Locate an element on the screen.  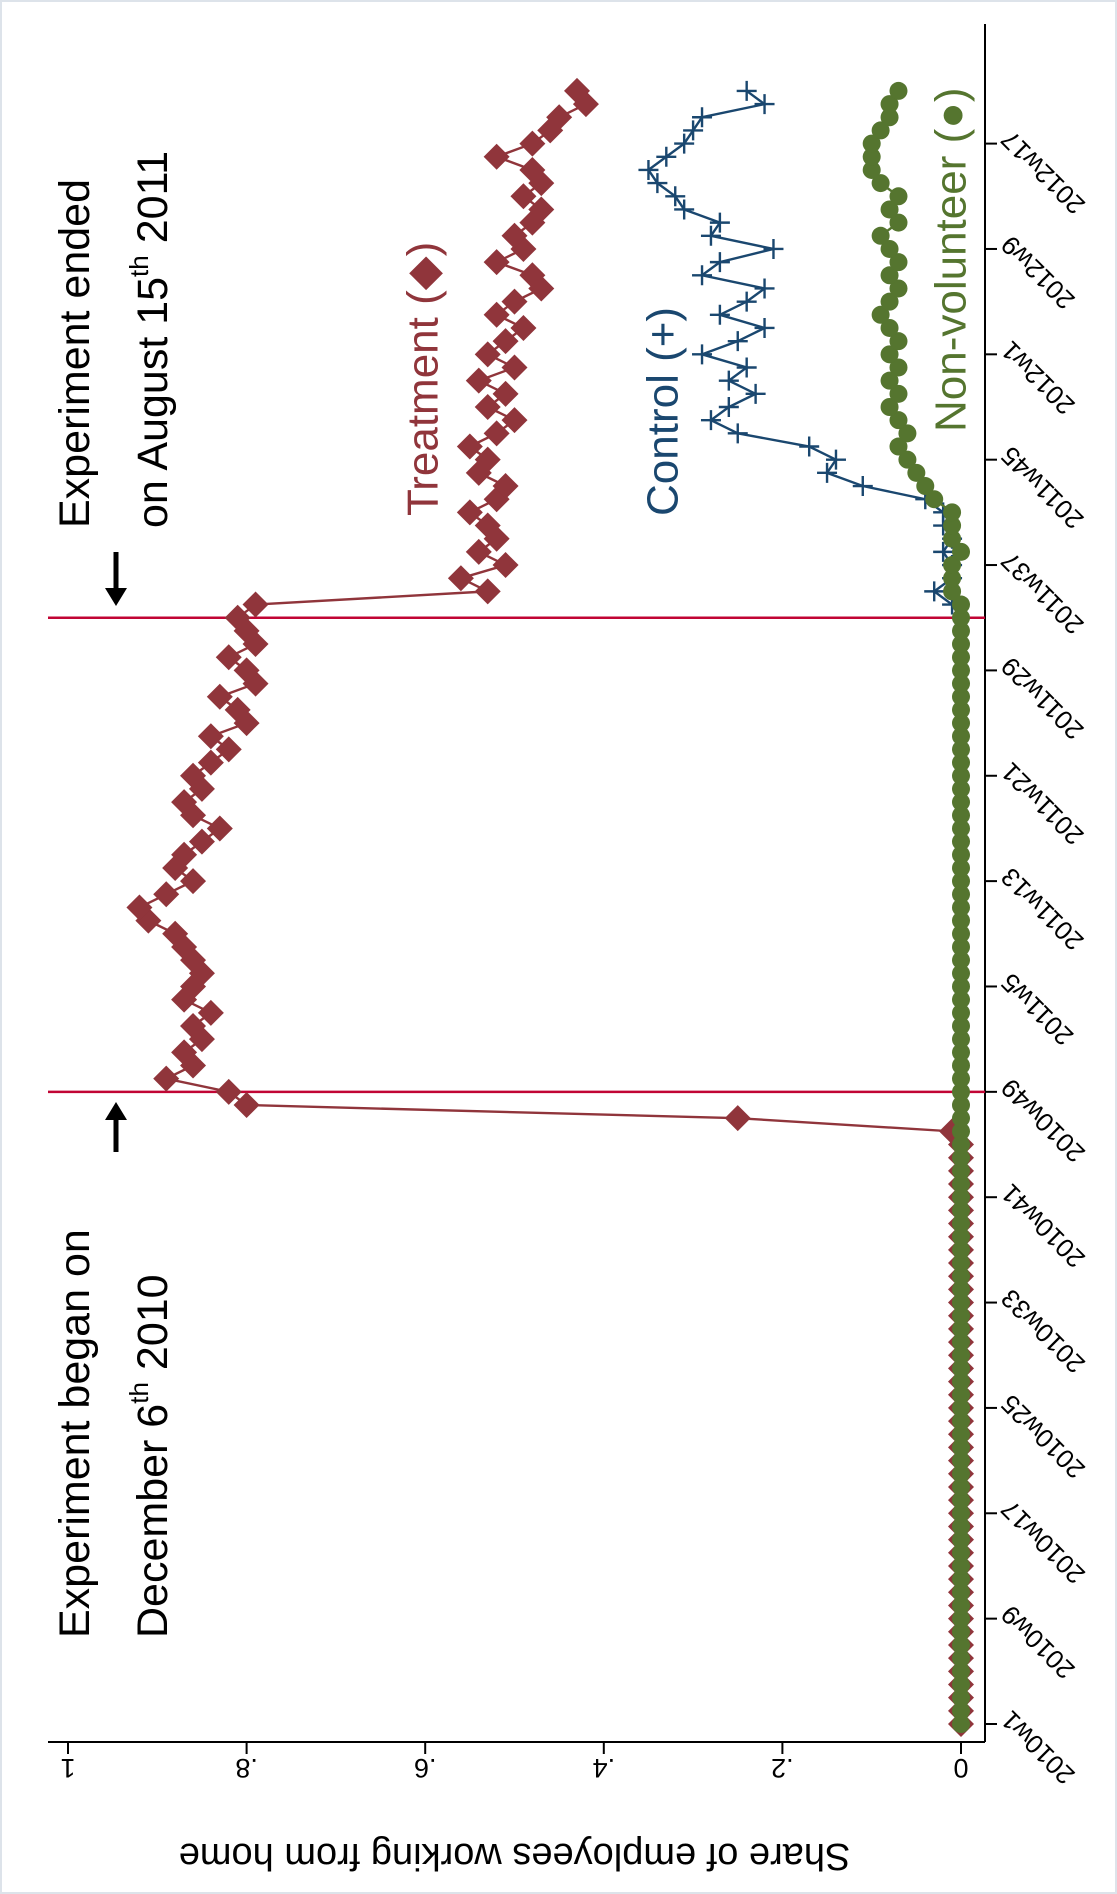
annotation: Experiment ended is located at coordinates (75, 353).